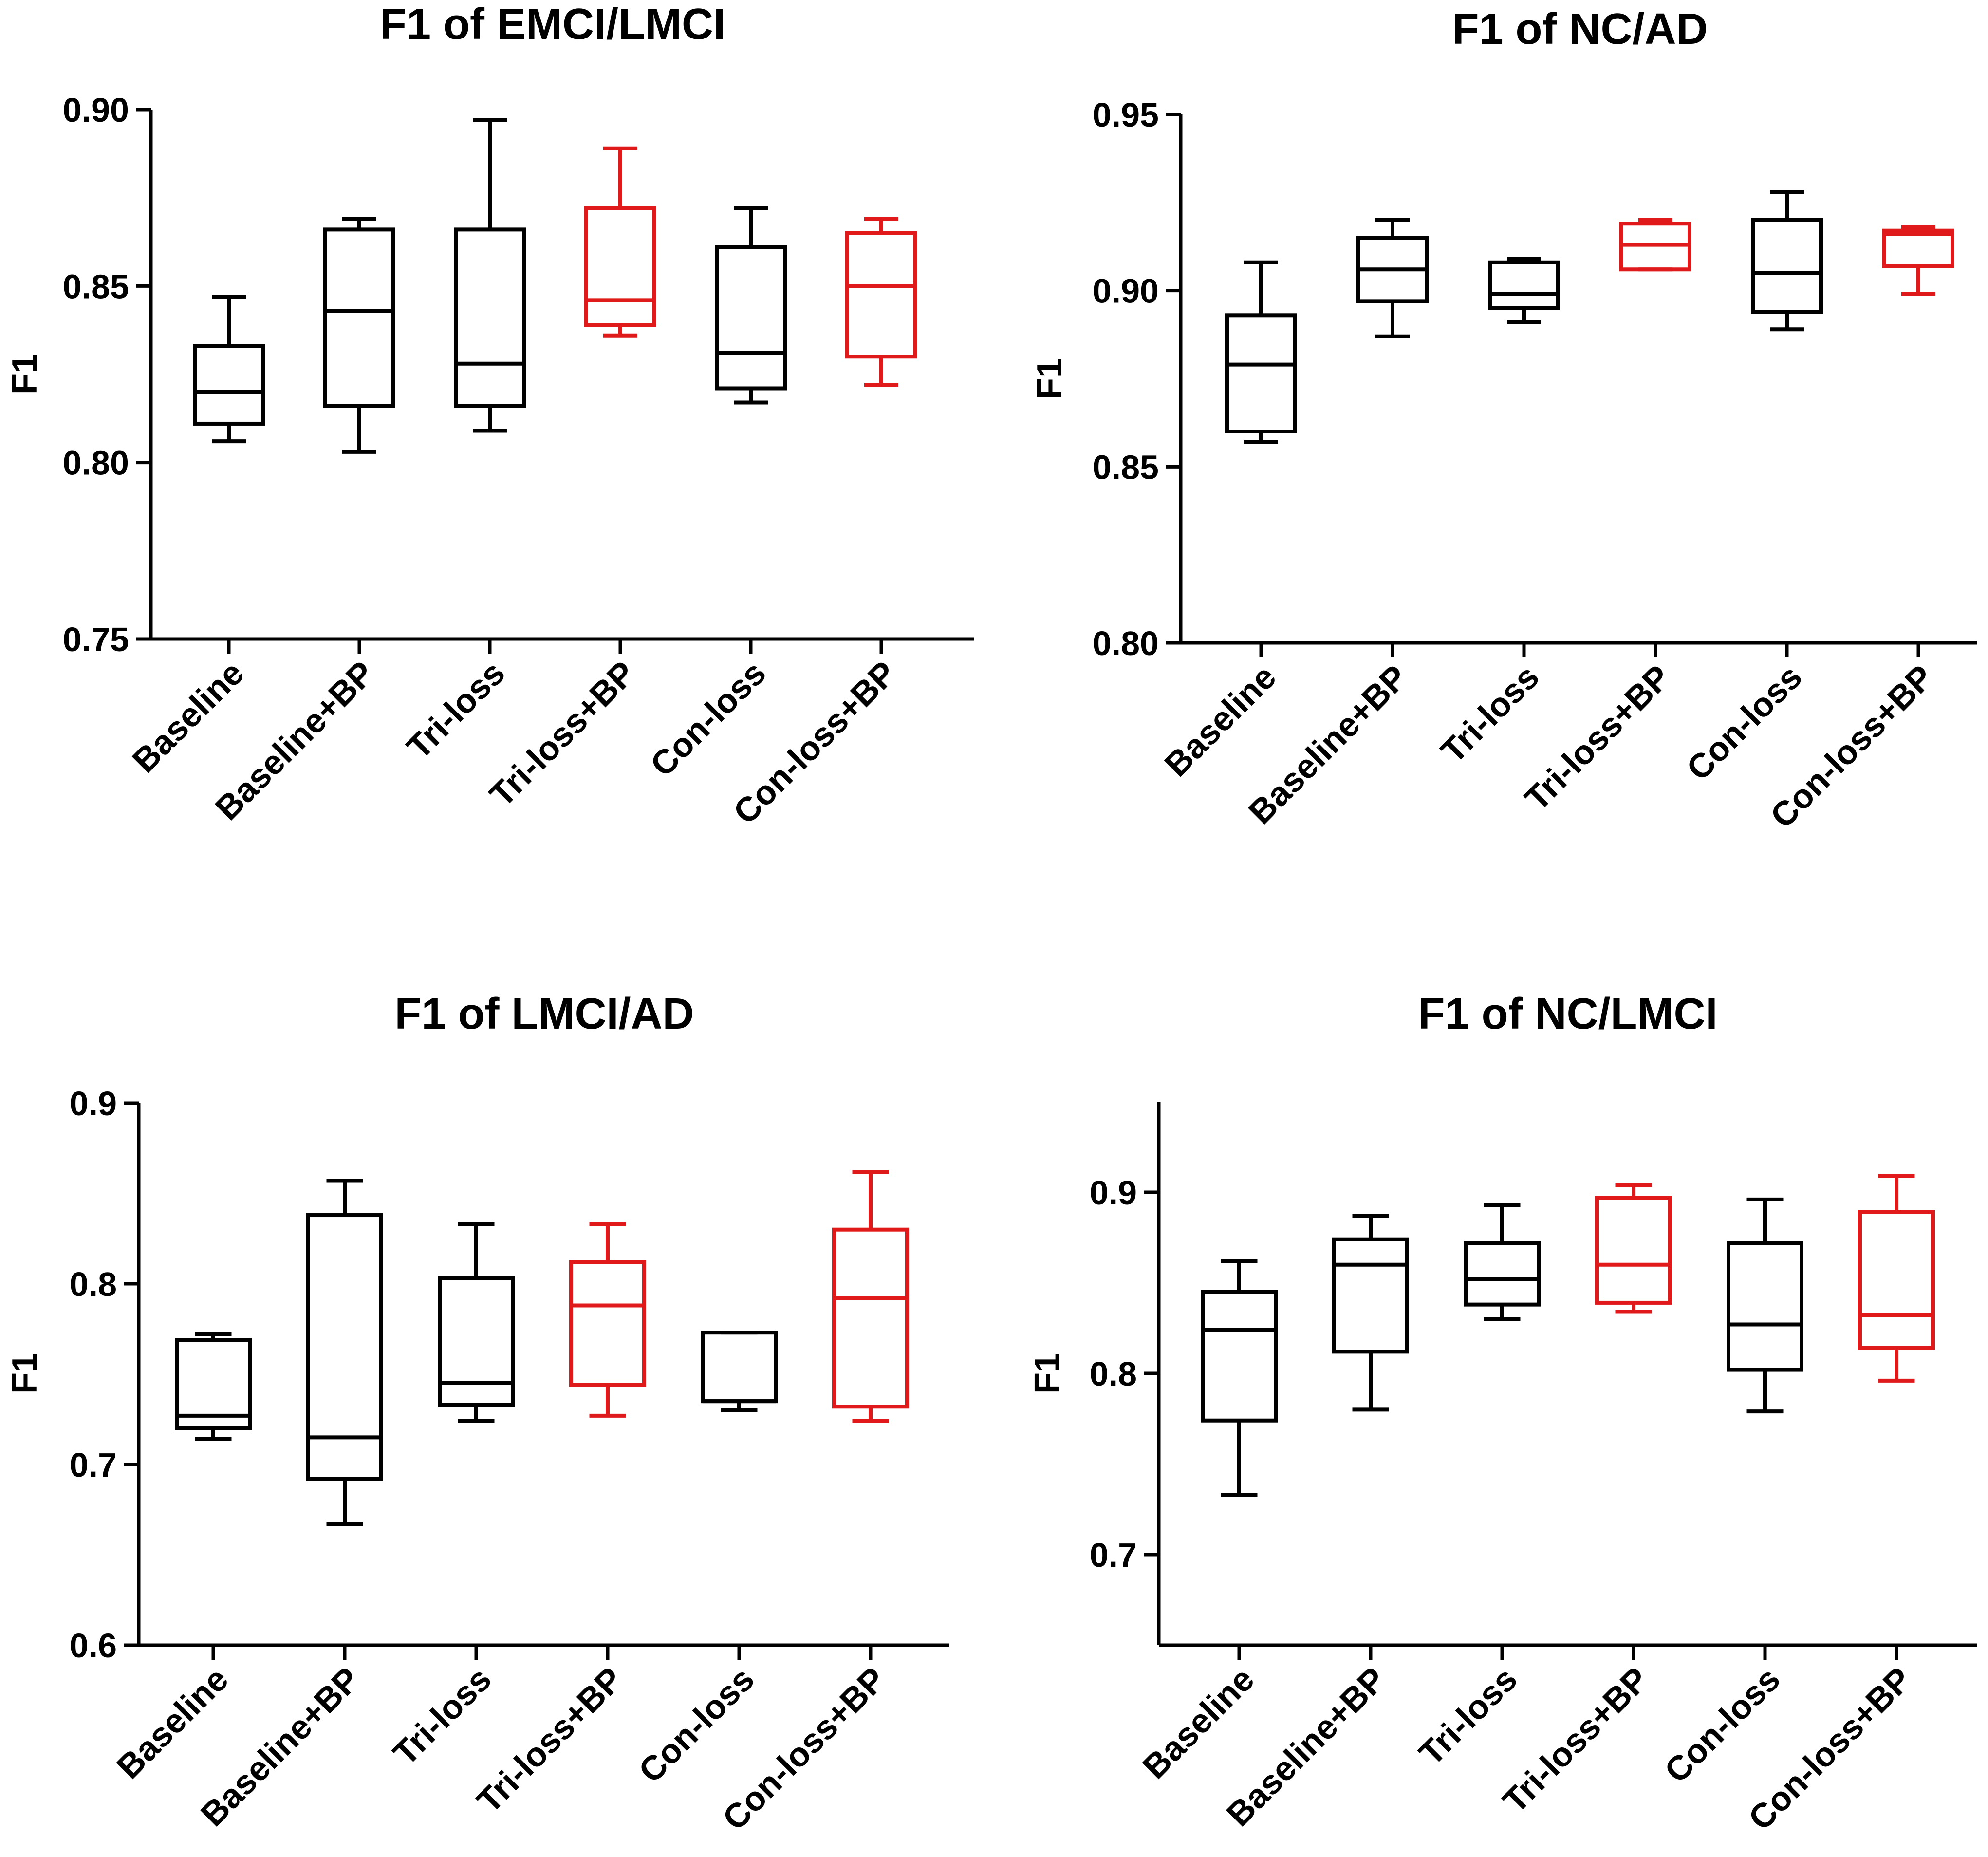  Describe the element at coordinates (1126, 115) in the screenshot. I see `y-tick-label: 0.95` at that location.